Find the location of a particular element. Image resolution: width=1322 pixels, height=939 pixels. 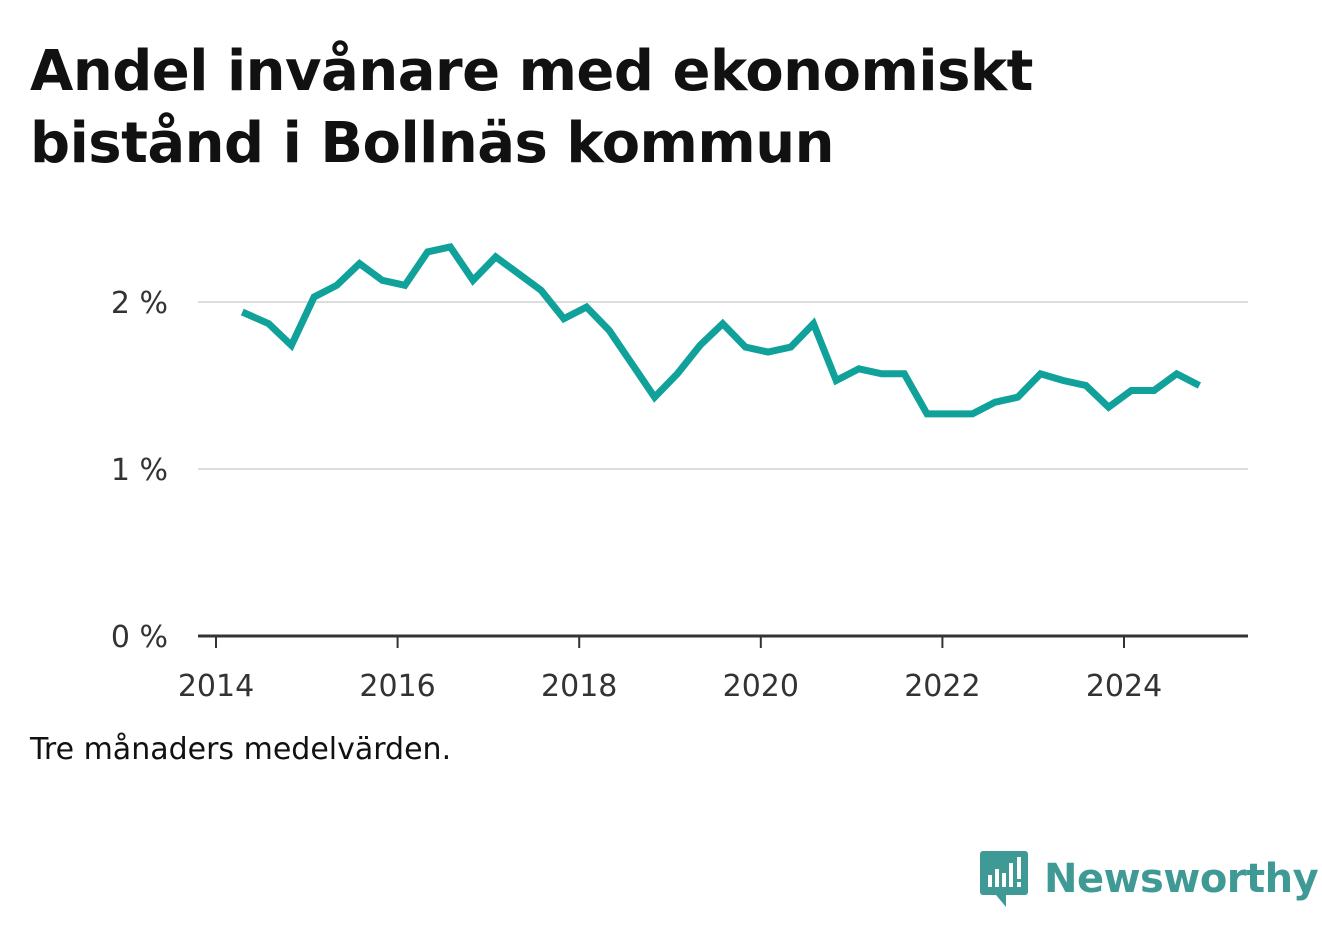

series-layer is located at coordinates (721, 330).